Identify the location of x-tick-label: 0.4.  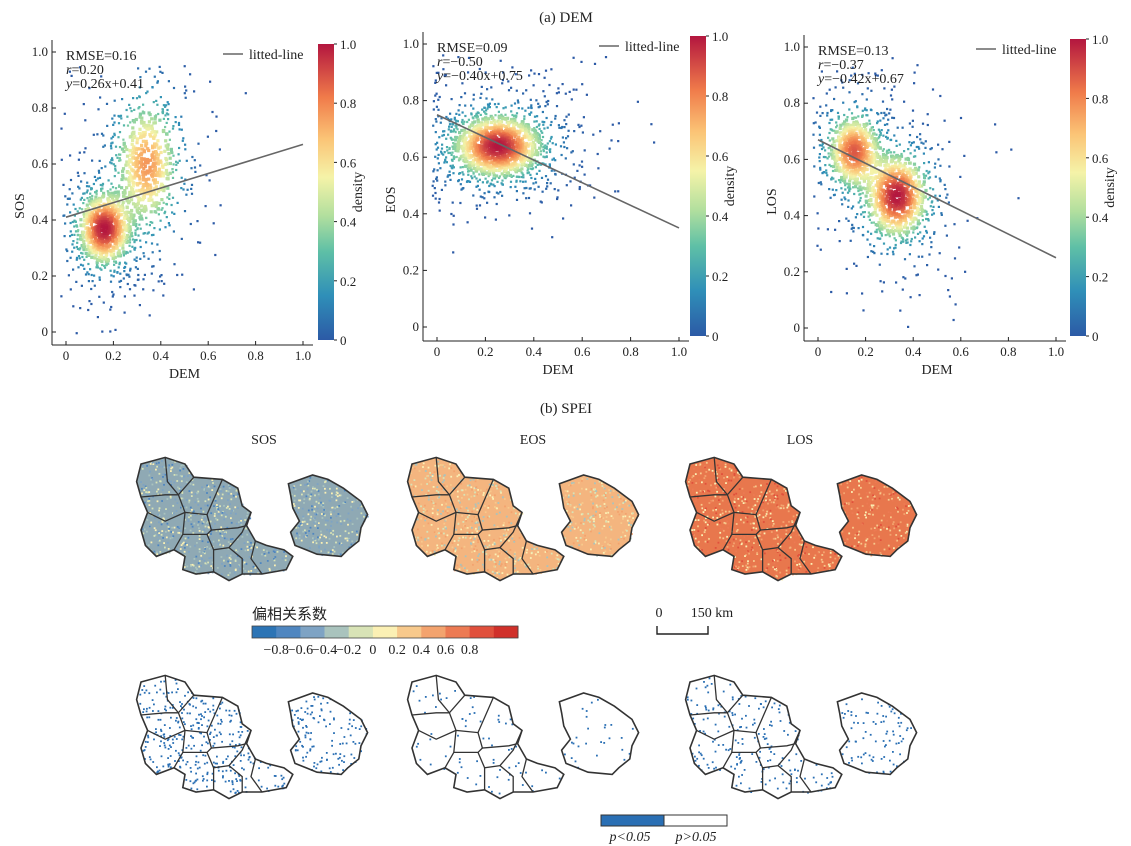
(161, 355).